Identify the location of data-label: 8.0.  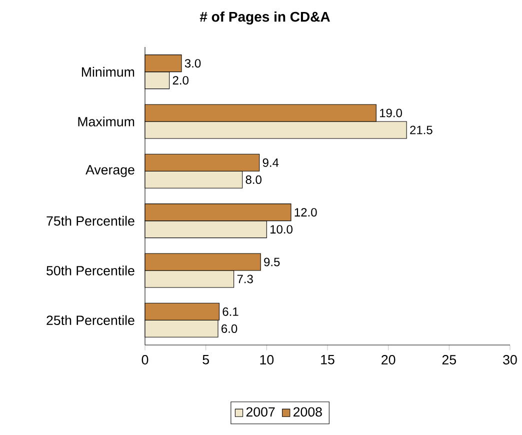
(254, 179).